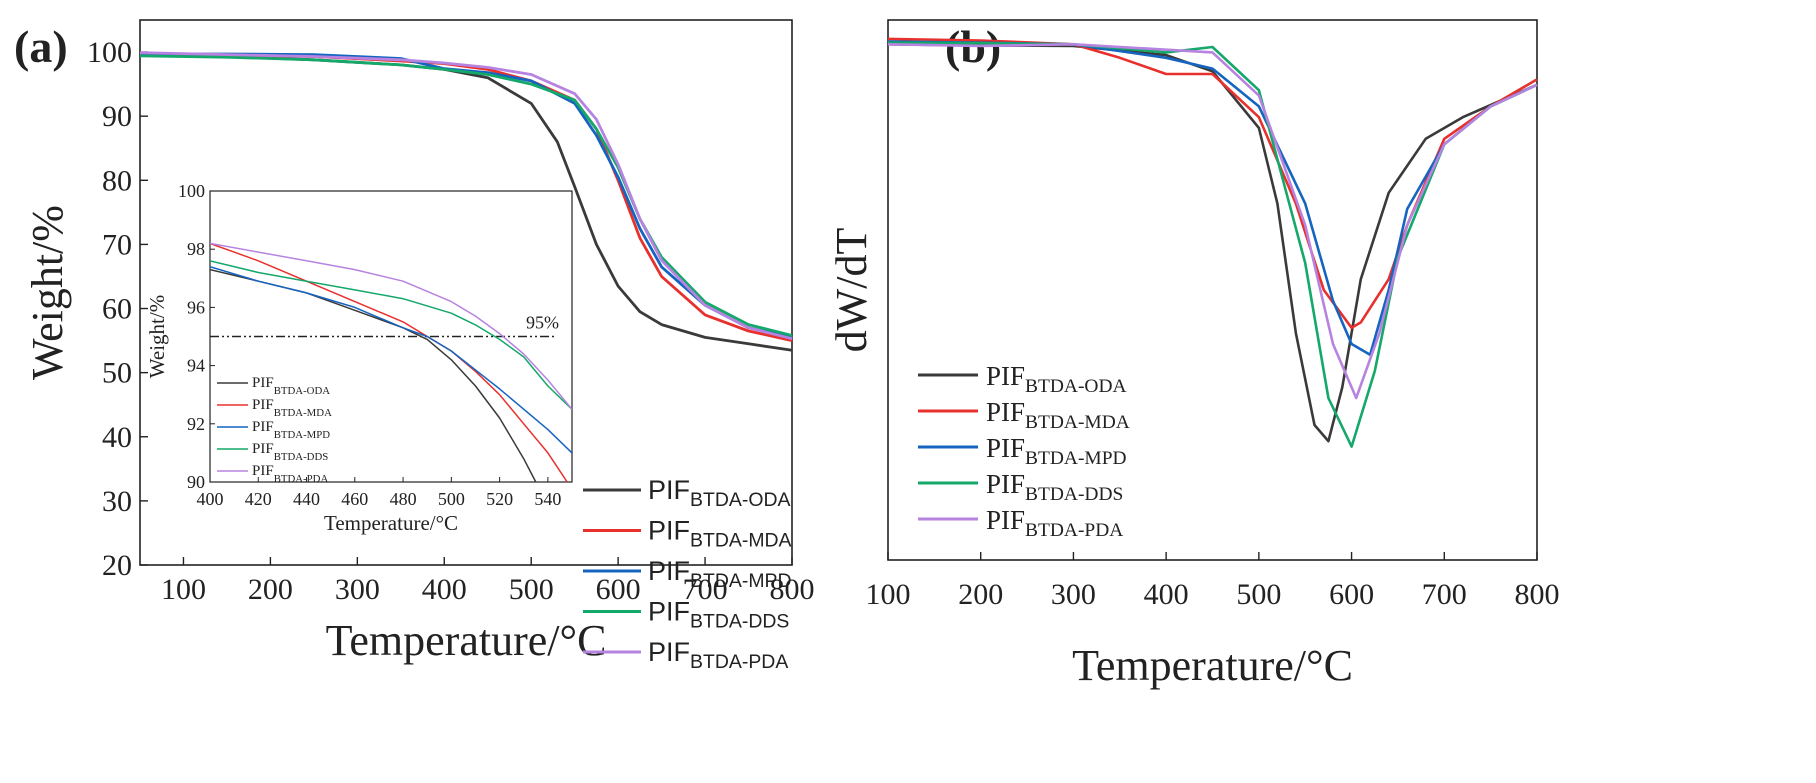  Describe the element at coordinates (980, 594) in the screenshot. I see `b-x-tick-label: 200` at that location.